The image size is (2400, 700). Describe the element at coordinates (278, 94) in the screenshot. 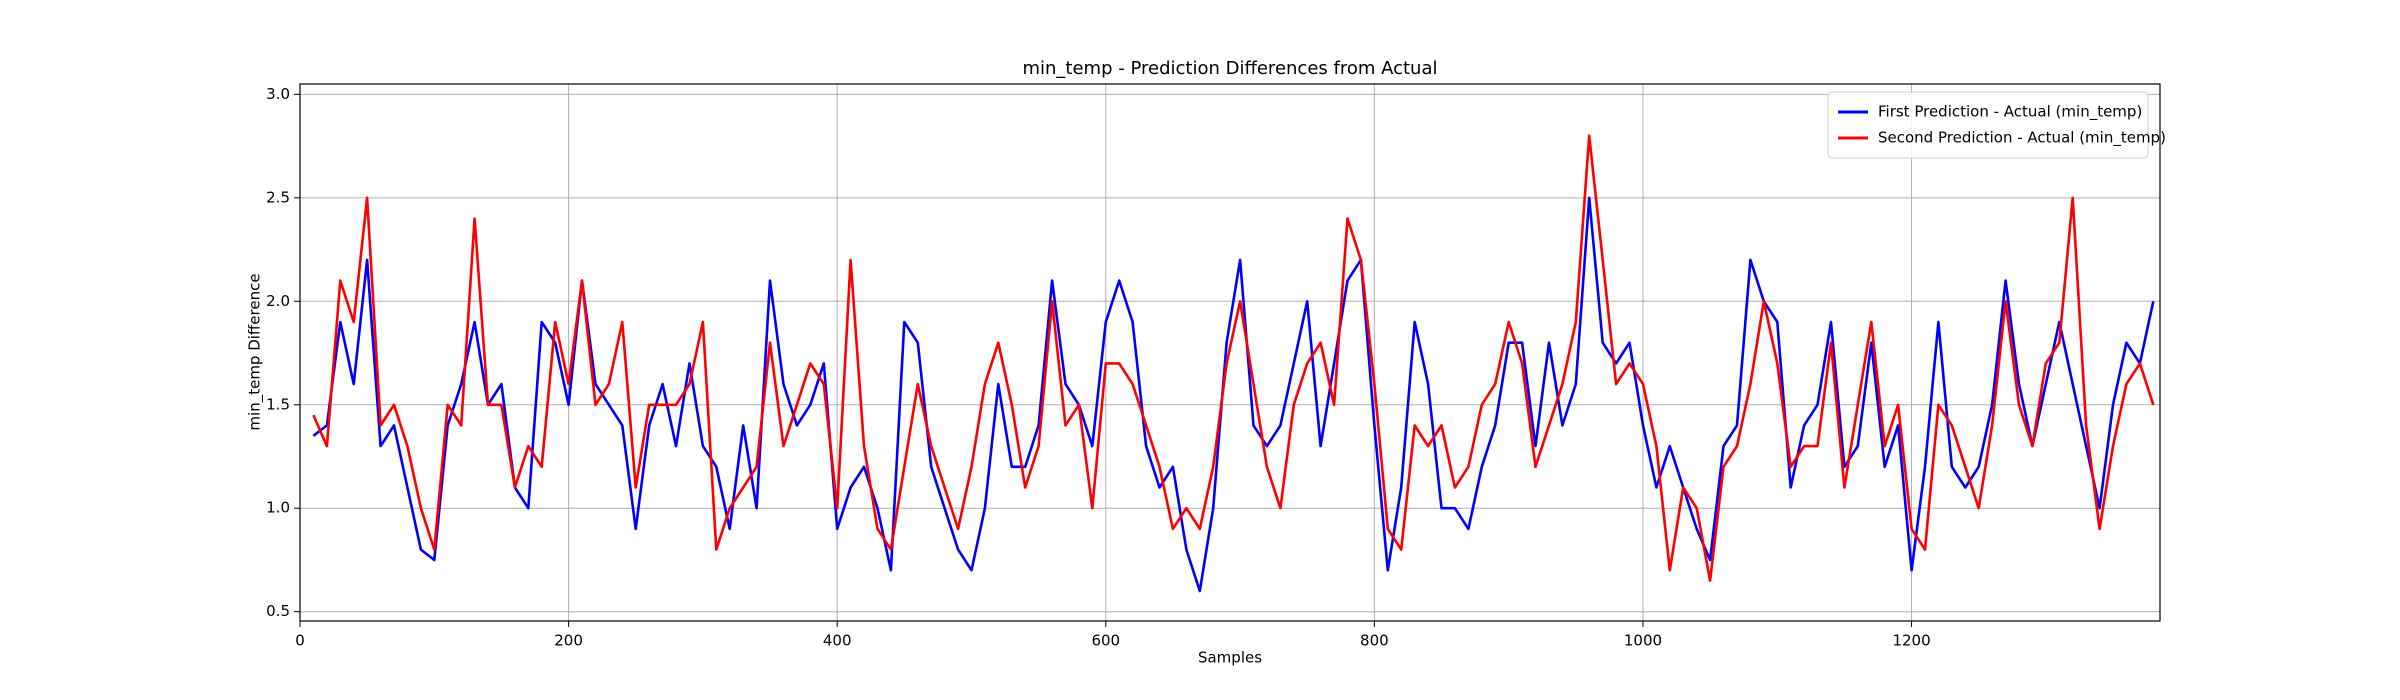

I see `y-tick-label: 3.0` at that location.